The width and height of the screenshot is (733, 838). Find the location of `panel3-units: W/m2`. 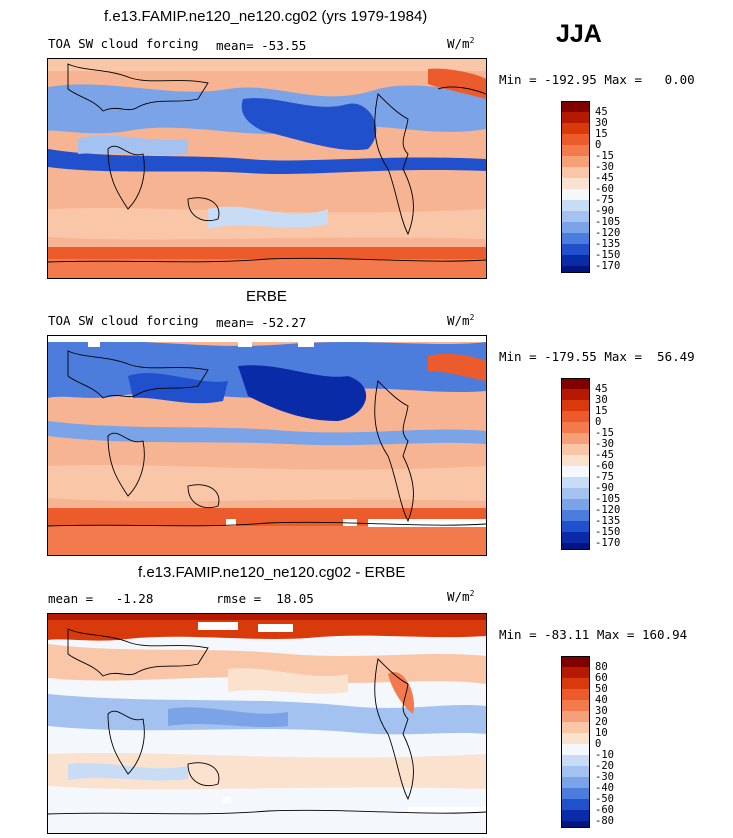

panel3-units: W/m2 is located at coordinates (460, 596).